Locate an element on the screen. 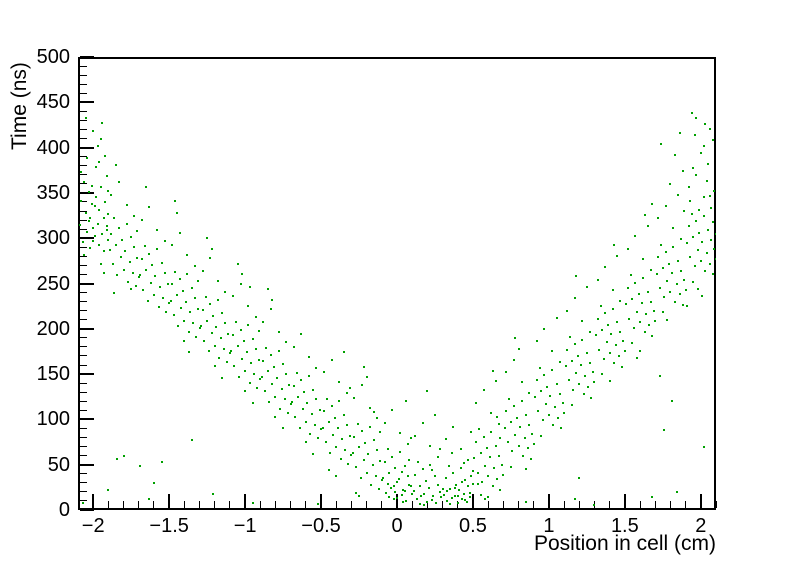  y-tick-label: 450 is located at coordinates (53, 102).